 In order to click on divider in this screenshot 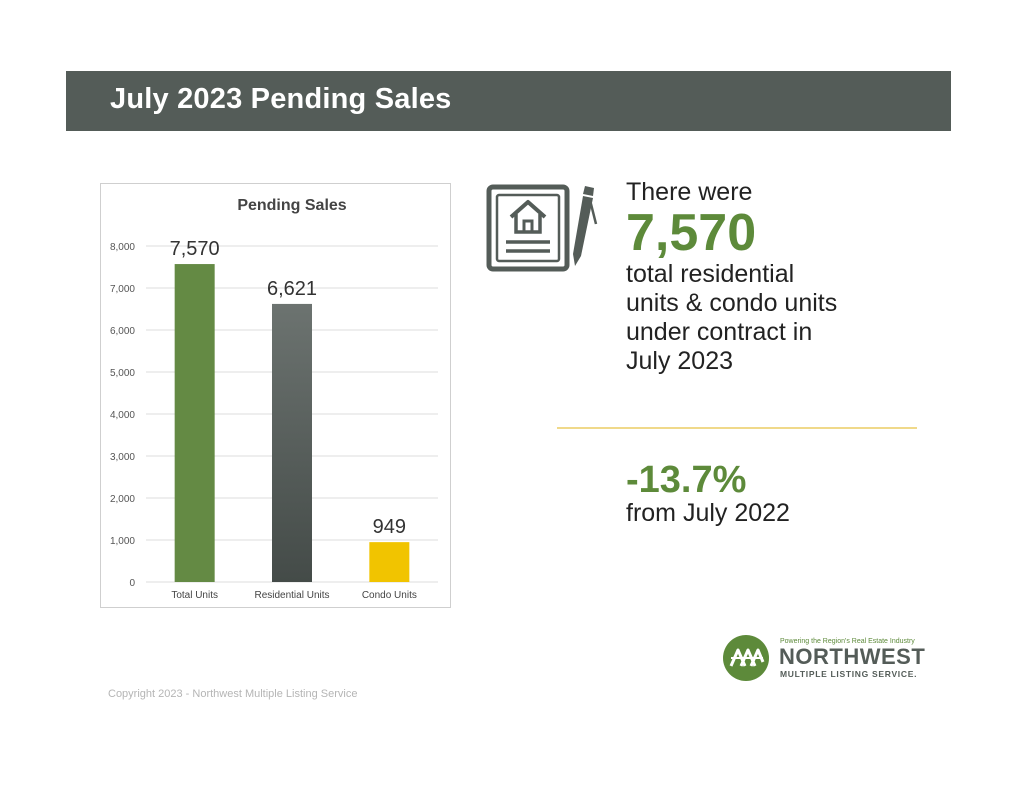, I will do `click(737, 428)`.